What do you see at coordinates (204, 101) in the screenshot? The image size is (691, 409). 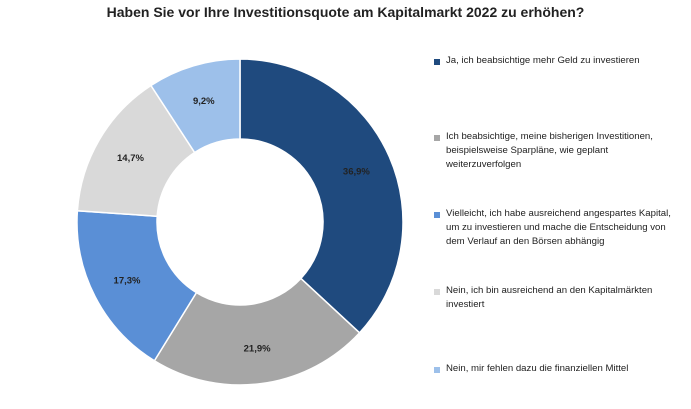 I see `slice-value-label: 9,2%` at bounding box center [204, 101].